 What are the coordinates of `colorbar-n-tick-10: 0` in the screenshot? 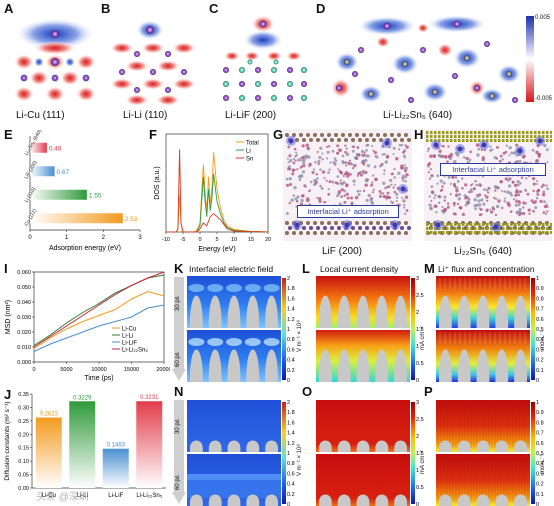 It's located at (288, 504).